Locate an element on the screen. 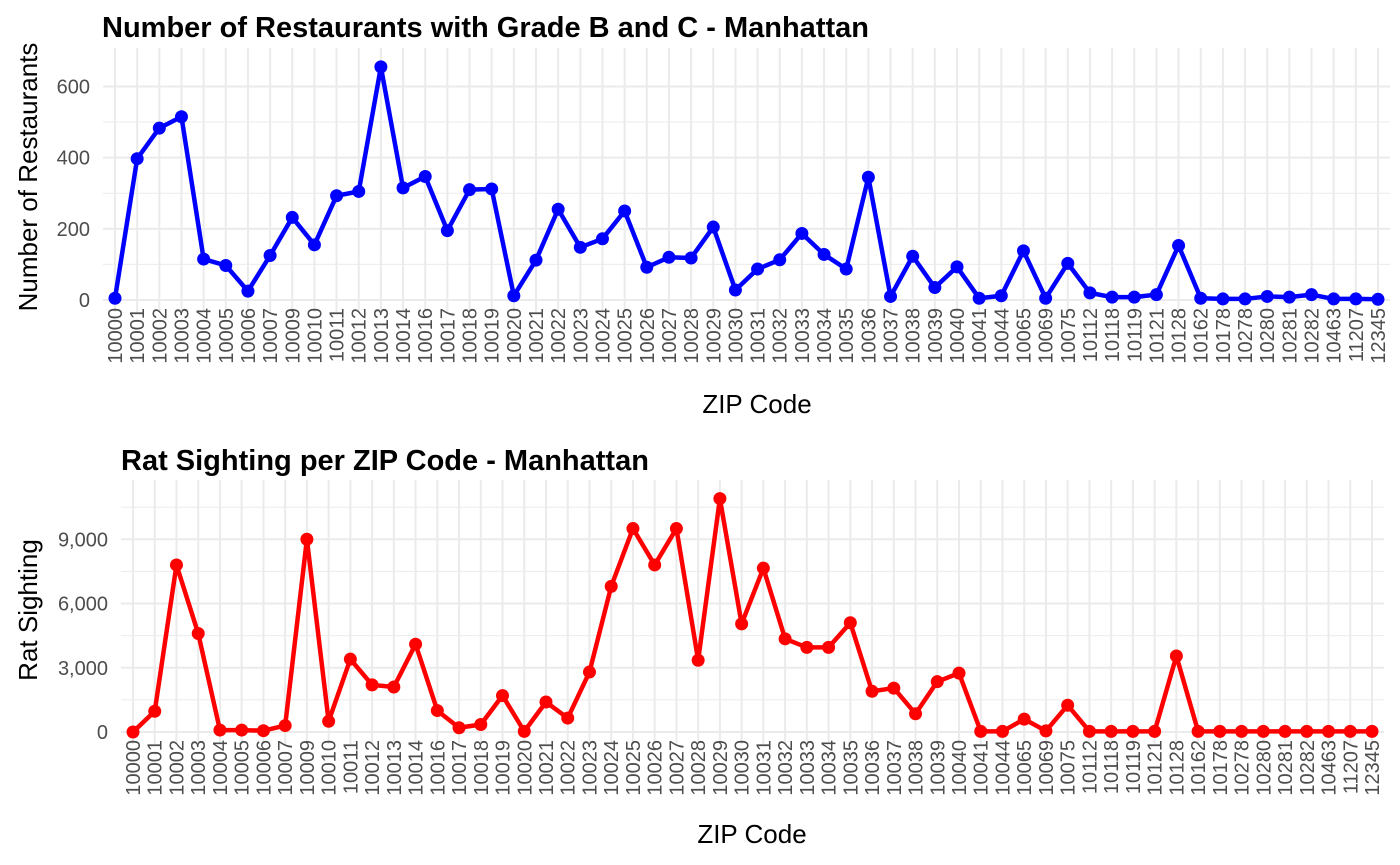 This screenshot has height=865, width=1400. x-tick-label: 10075 is located at coordinates (1069, 768).